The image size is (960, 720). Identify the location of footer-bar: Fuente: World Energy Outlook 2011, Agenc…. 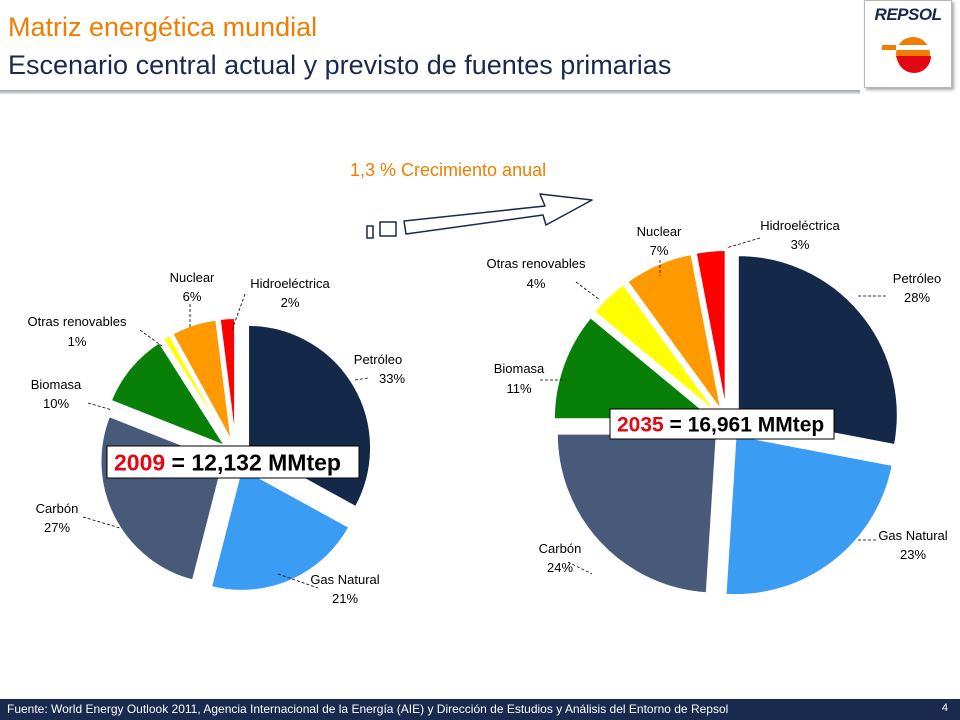
(480, 709).